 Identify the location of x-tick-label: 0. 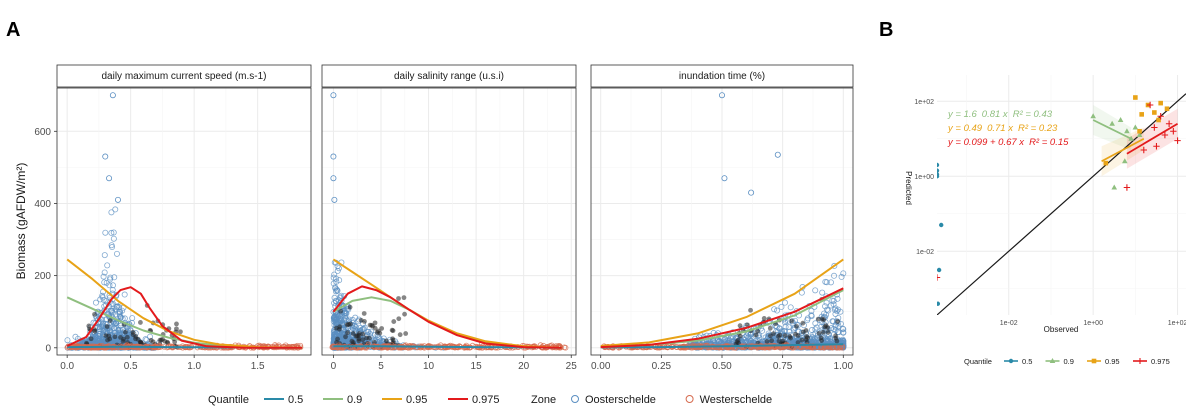
(334, 366).